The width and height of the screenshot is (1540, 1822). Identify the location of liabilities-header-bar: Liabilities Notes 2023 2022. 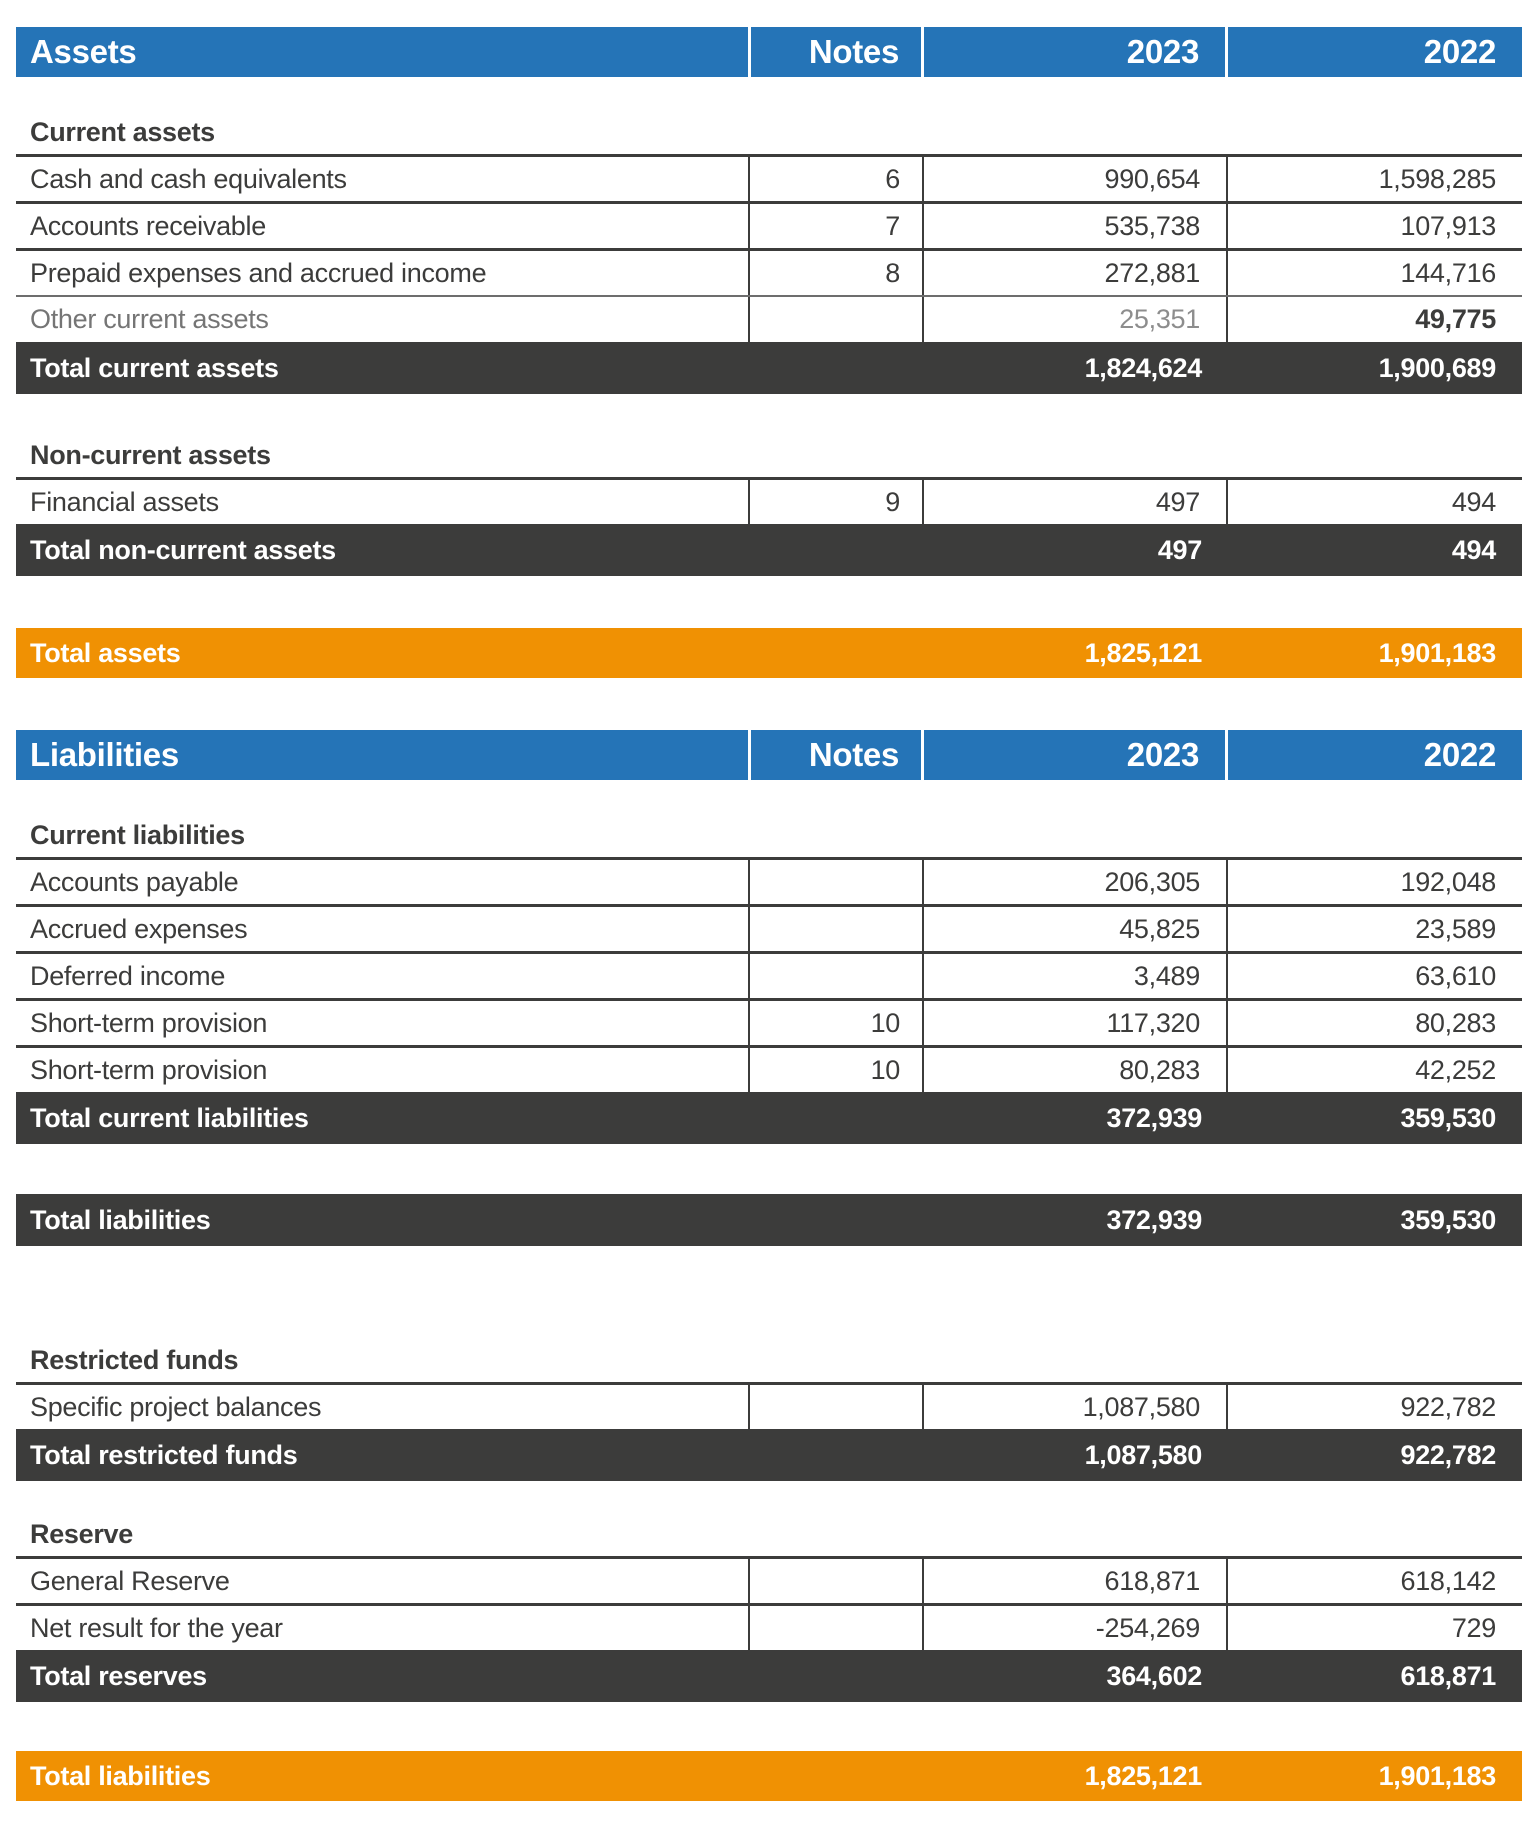
(769, 755).